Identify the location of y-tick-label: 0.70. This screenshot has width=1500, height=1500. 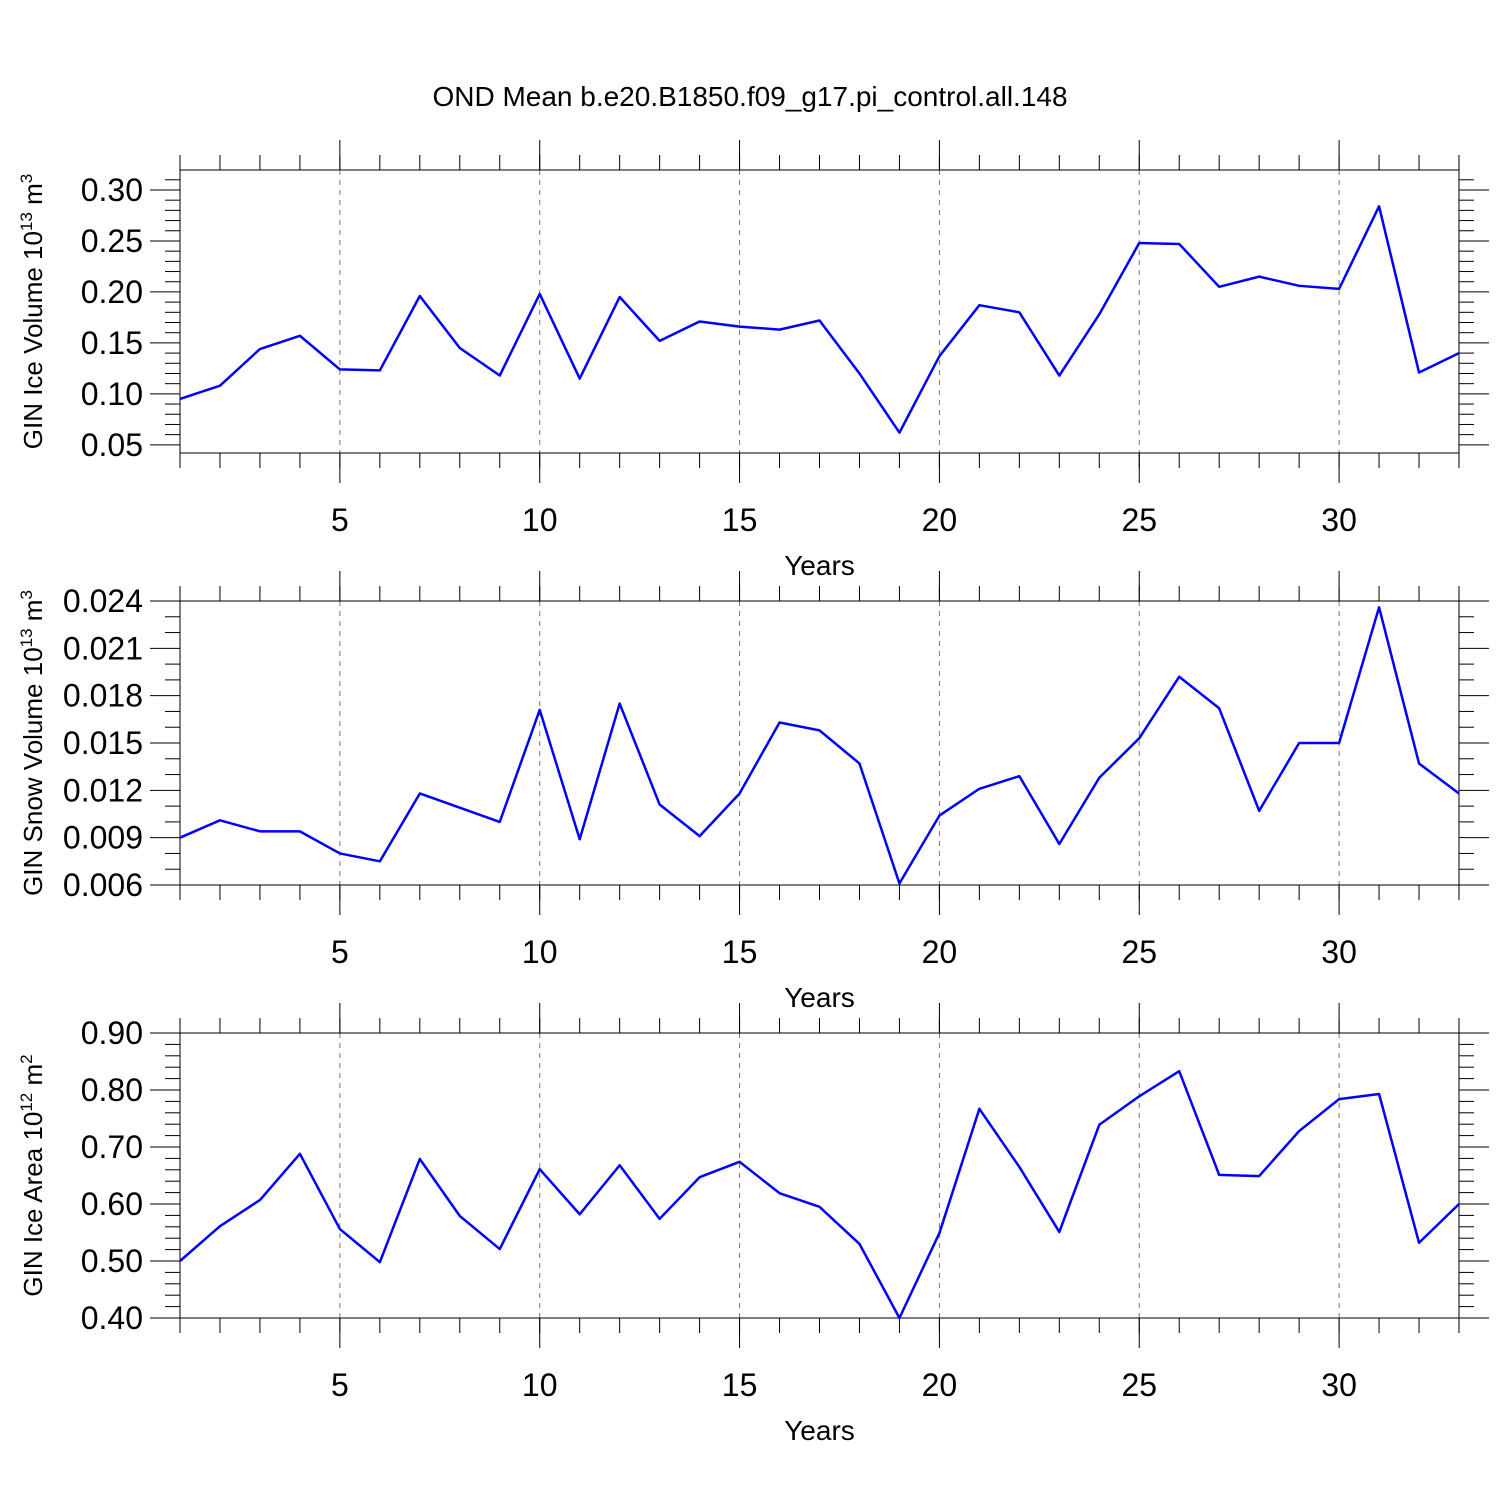
(112, 1147).